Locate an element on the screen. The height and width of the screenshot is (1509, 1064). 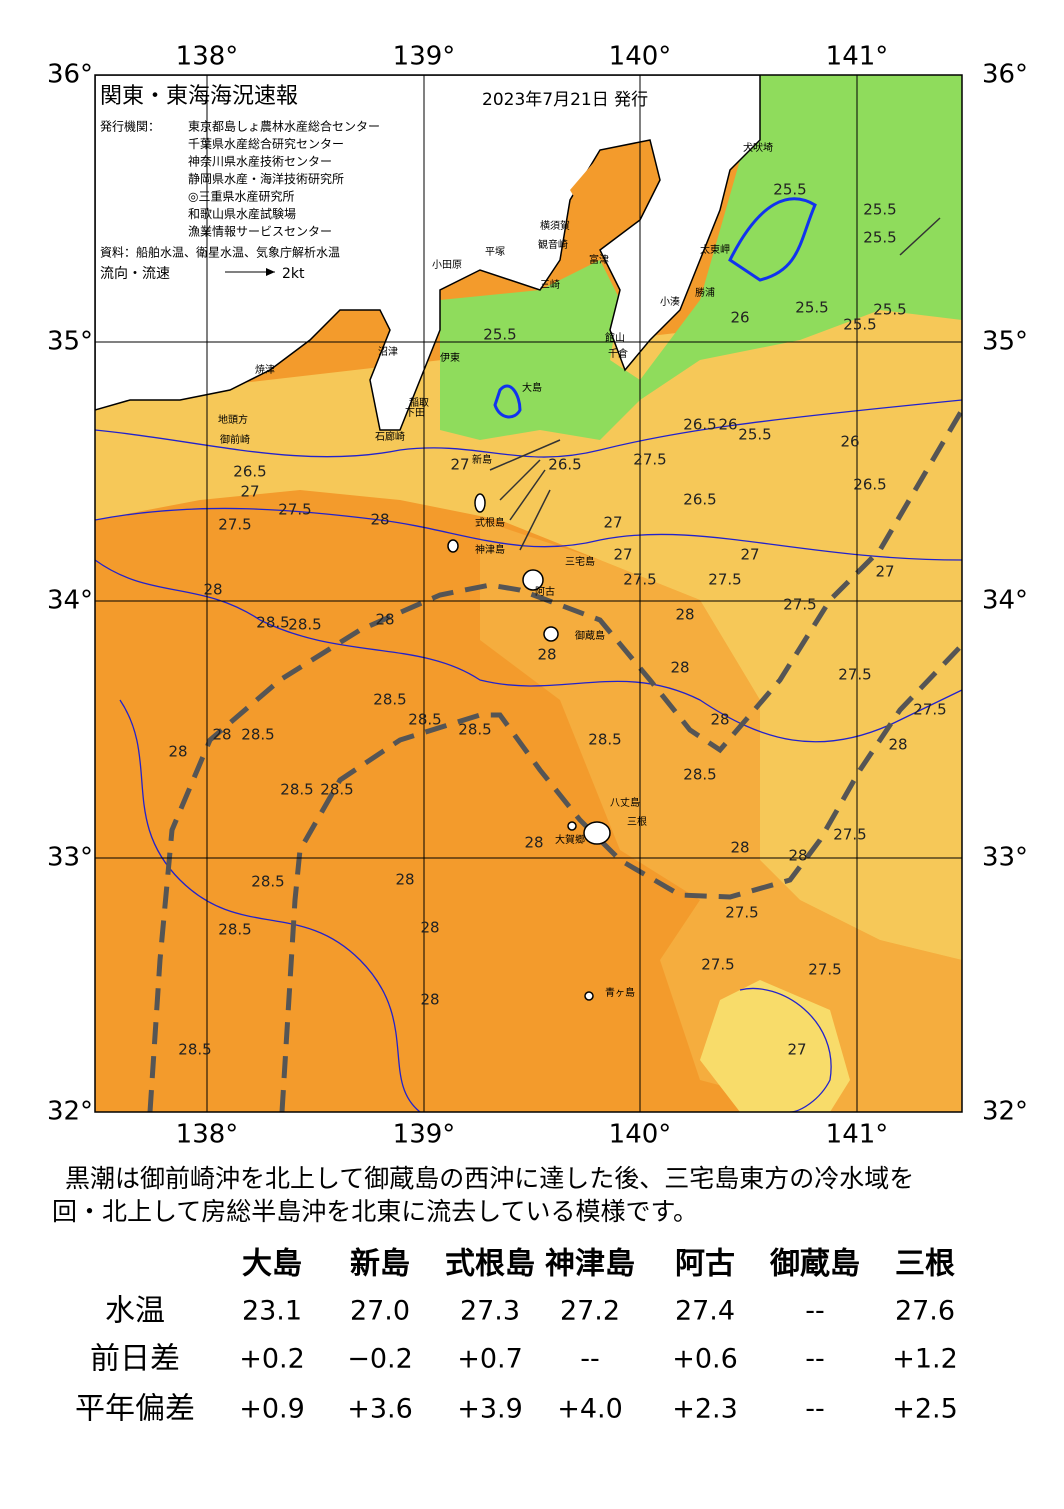
row-header: 平年偏差 is located at coordinates (135, 1409).